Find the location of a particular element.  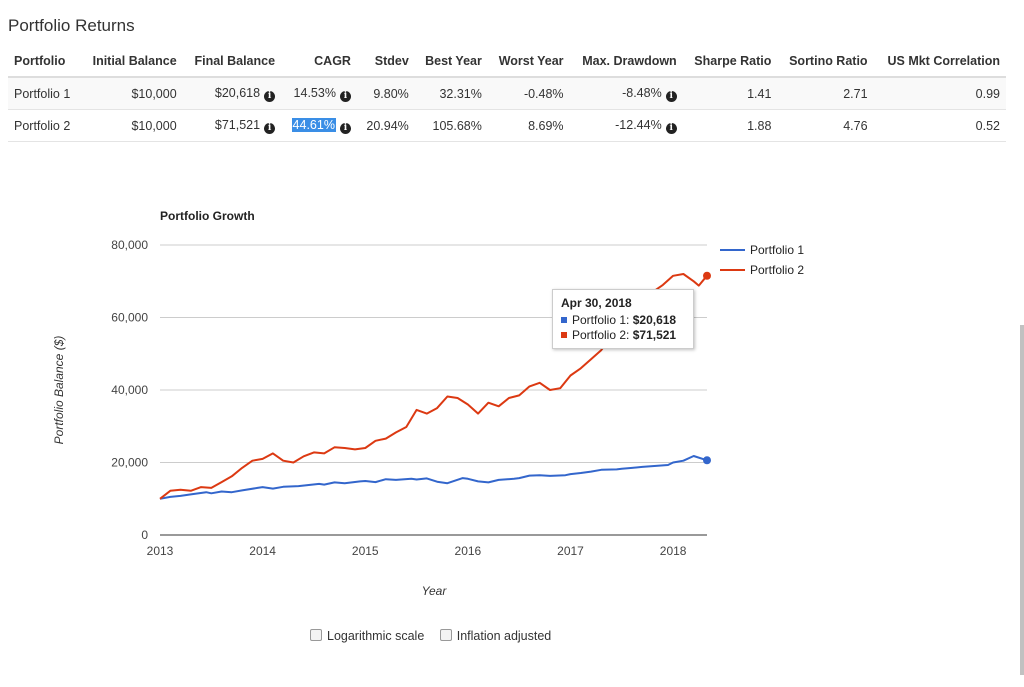

header-portfolio: Portfolio is located at coordinates (44, 63).